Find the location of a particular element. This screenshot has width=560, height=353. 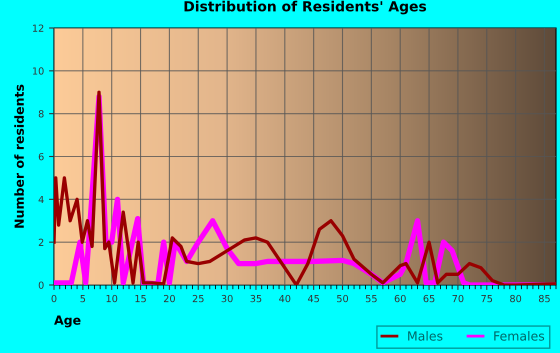

y-tick-label: 10 is located at coordinates (38, 71).